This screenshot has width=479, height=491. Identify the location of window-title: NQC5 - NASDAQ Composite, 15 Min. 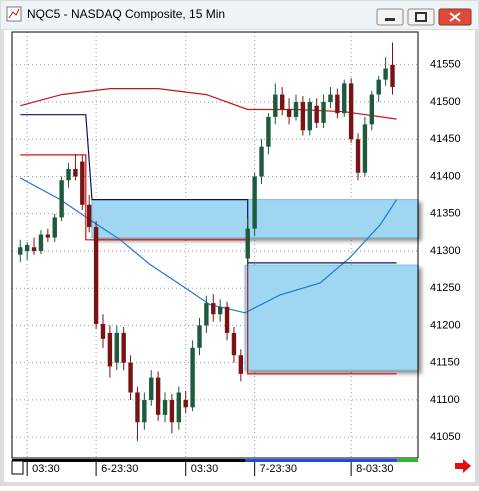
(126, 14).